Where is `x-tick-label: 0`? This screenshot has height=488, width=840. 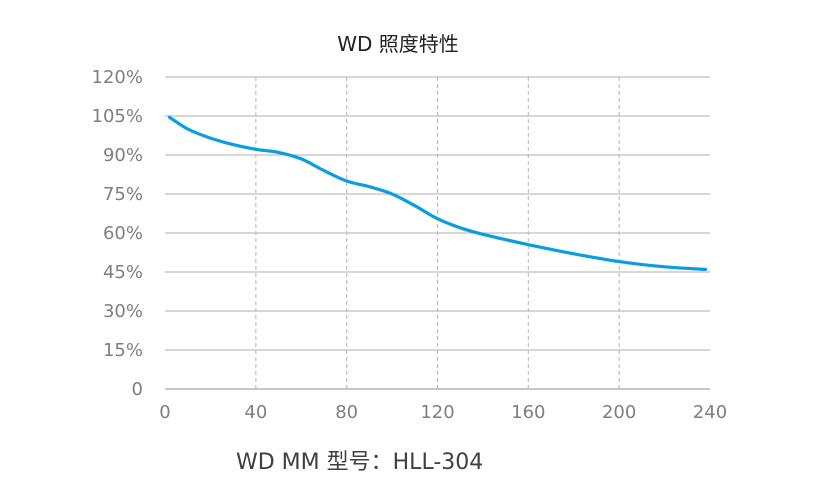 x-tick-label: 0 is located at coordinates (164, 412).